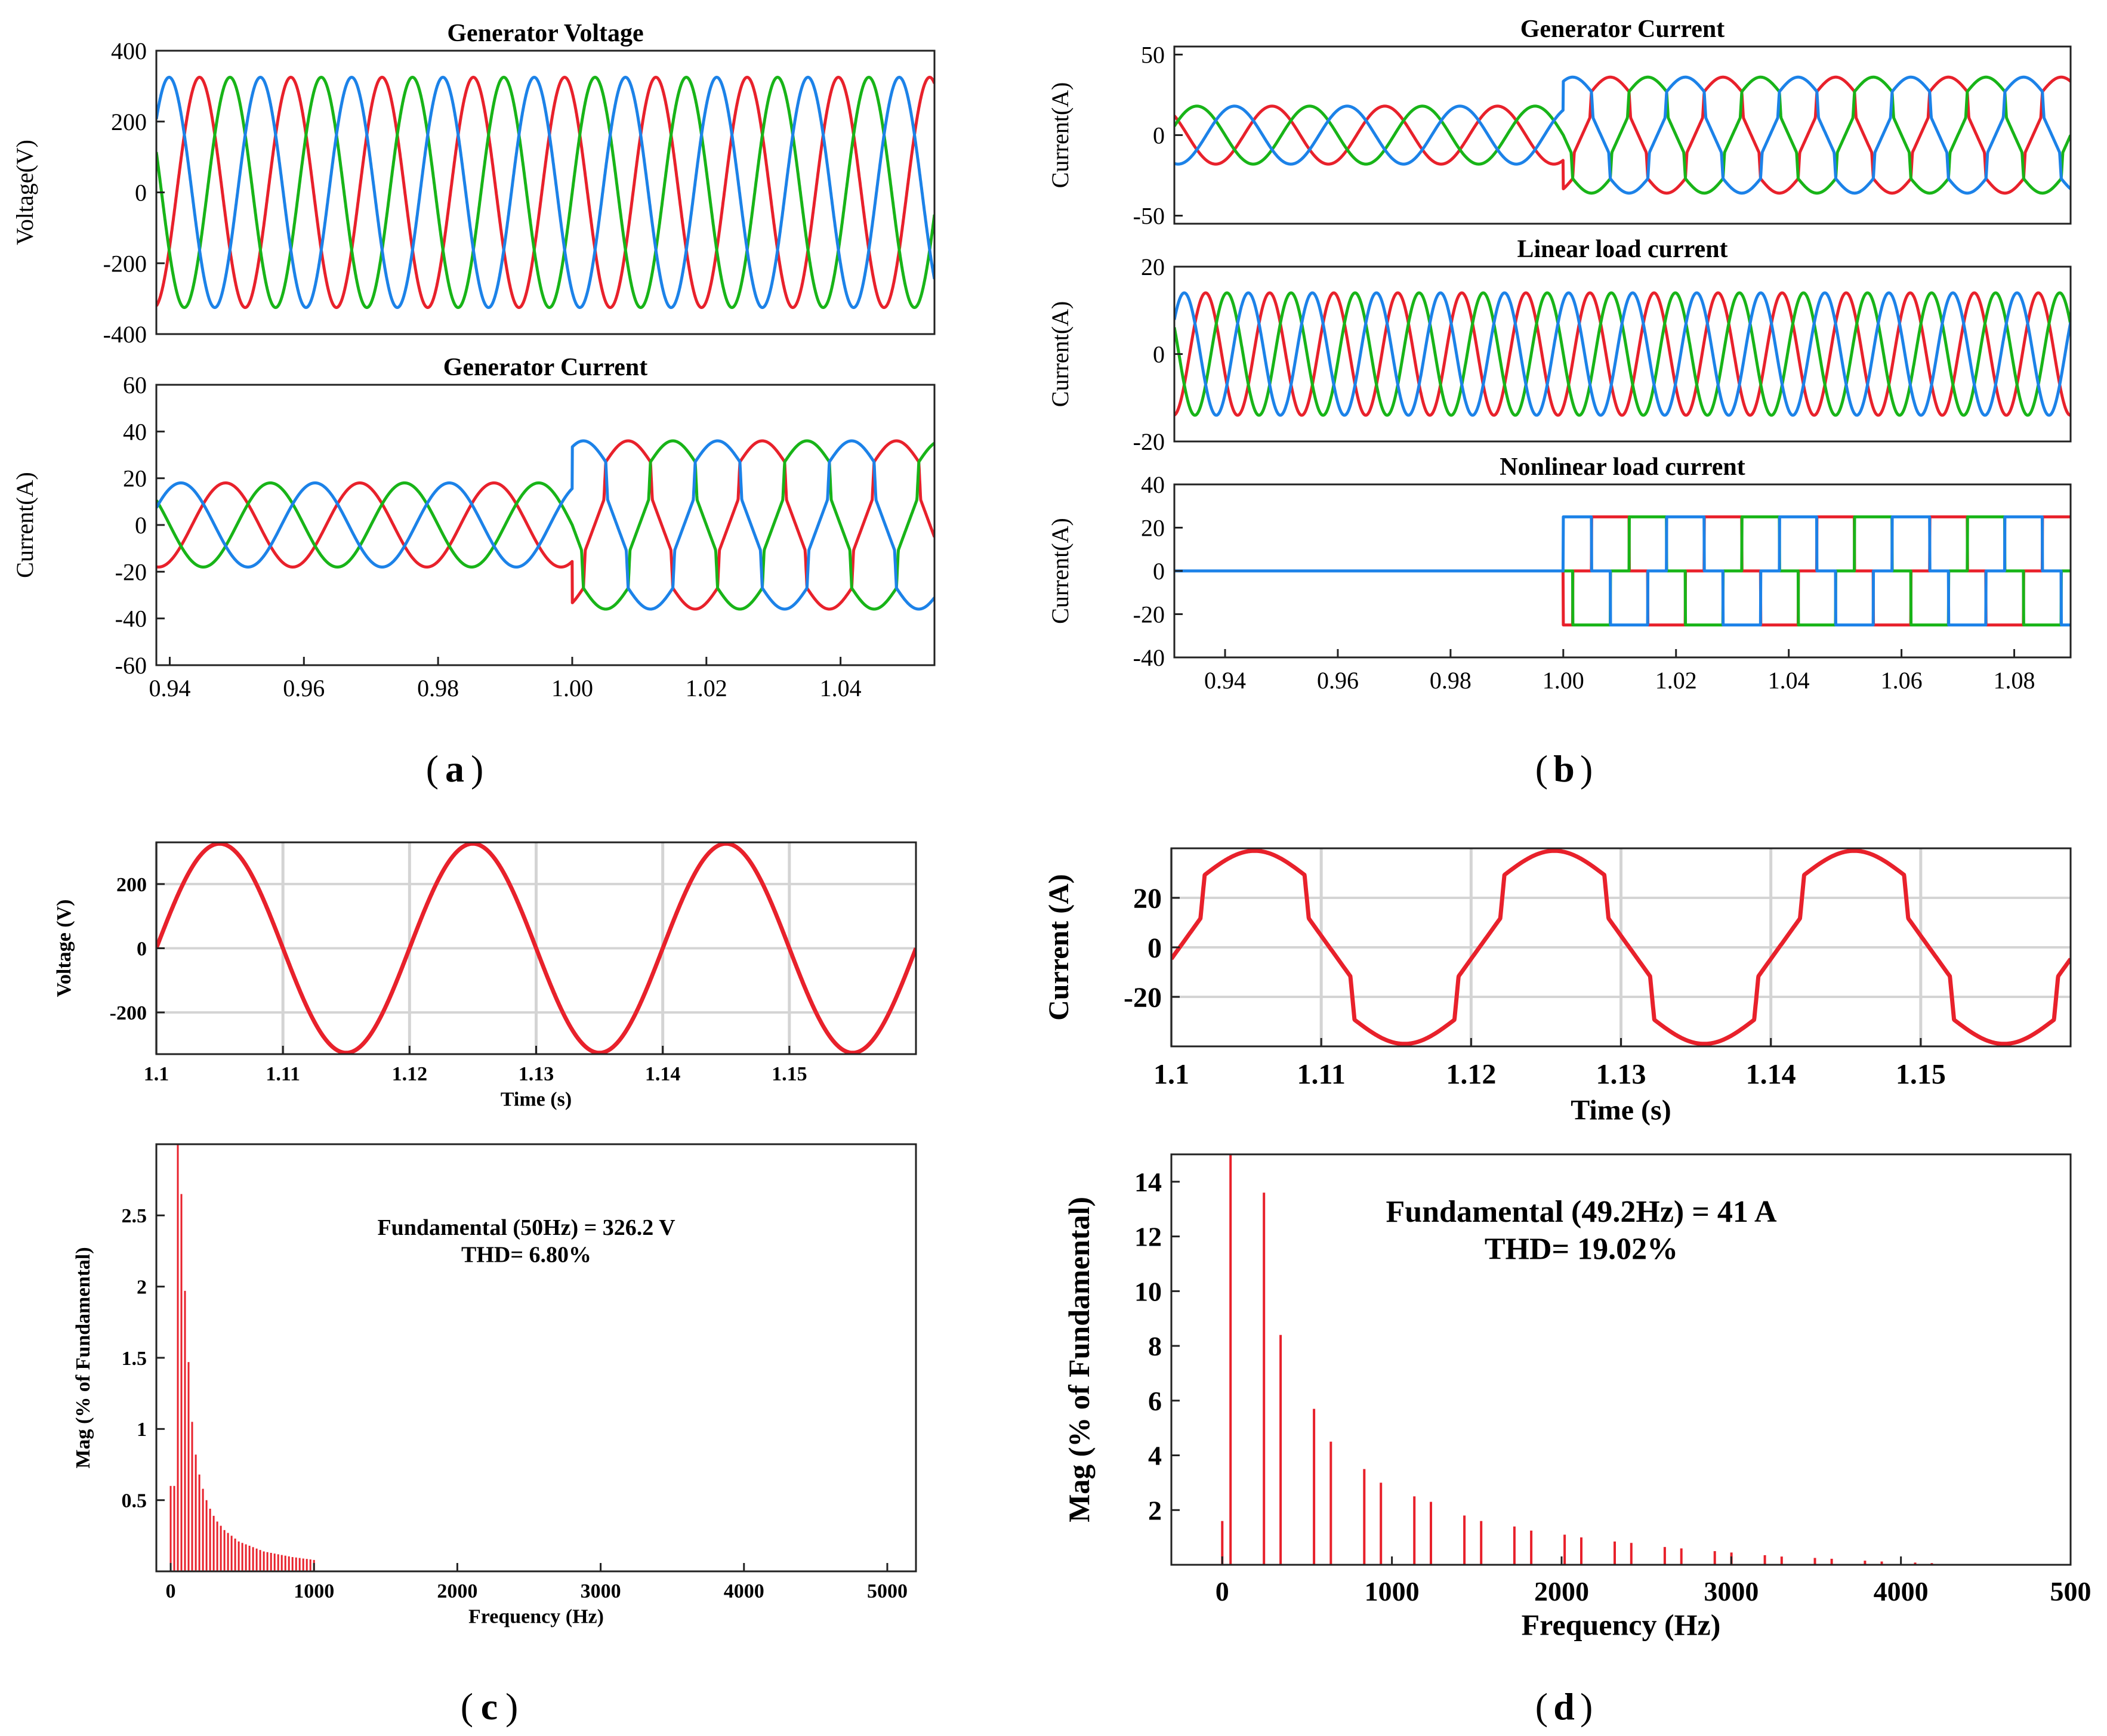  Describe the element at coordinates (135, 385) in the screenshot. I see `ytick-label-a2: 60` at that location.